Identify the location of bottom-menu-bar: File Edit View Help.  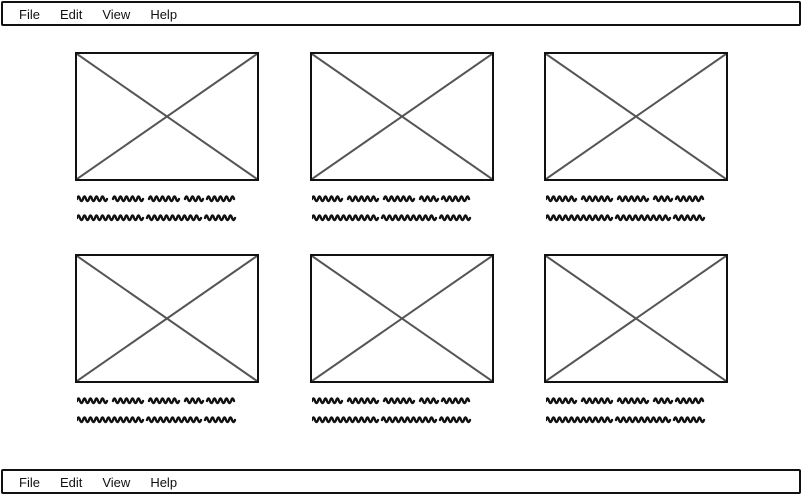
(401, 481).